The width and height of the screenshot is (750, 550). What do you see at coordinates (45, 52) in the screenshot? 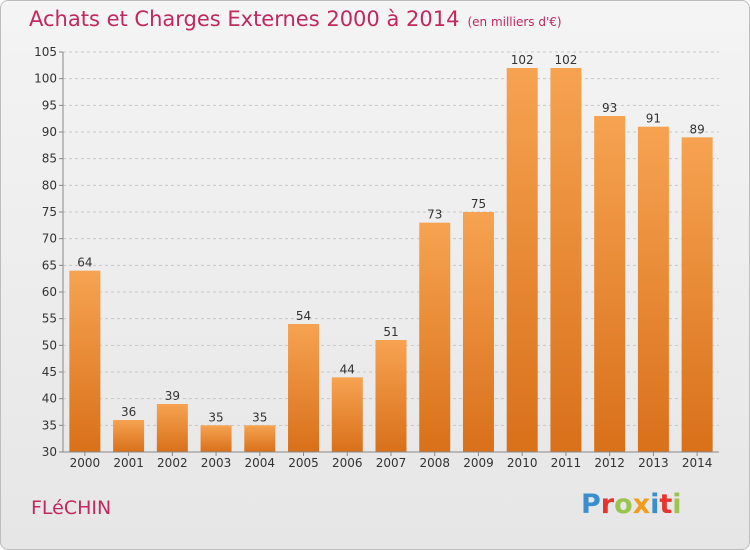
I see `y-tick-label: 105` at bounding box center [45, 52].